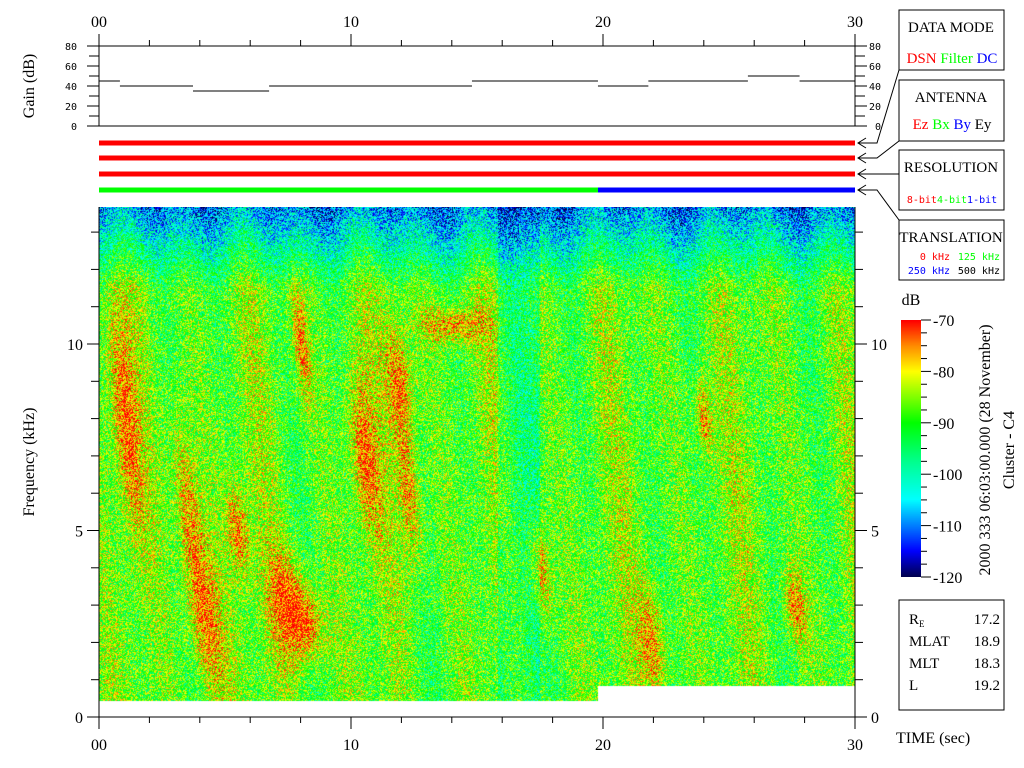  Describe the element at coordinates (855, 22) in the screenshot. I see `time-tick-label-top: 30` at that location.